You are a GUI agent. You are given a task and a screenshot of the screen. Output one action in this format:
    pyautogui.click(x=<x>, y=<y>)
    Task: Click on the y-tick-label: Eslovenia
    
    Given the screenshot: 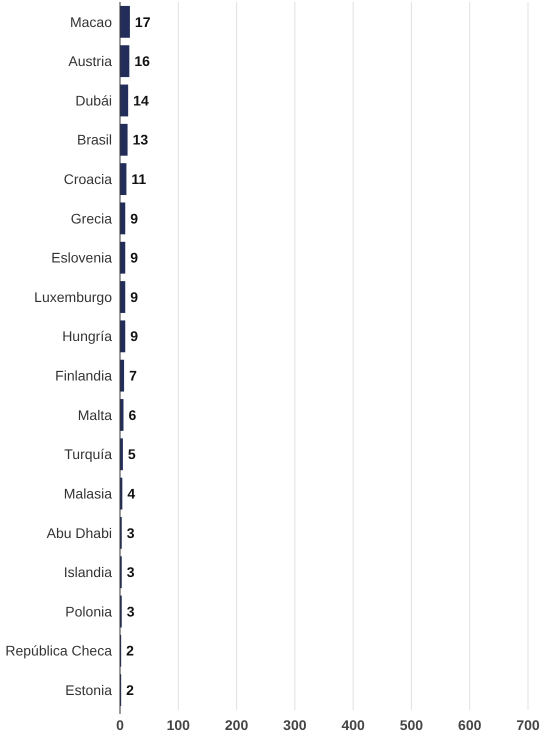 What is the action you would take?
    pyautogui.click(x=81, y=258)
    